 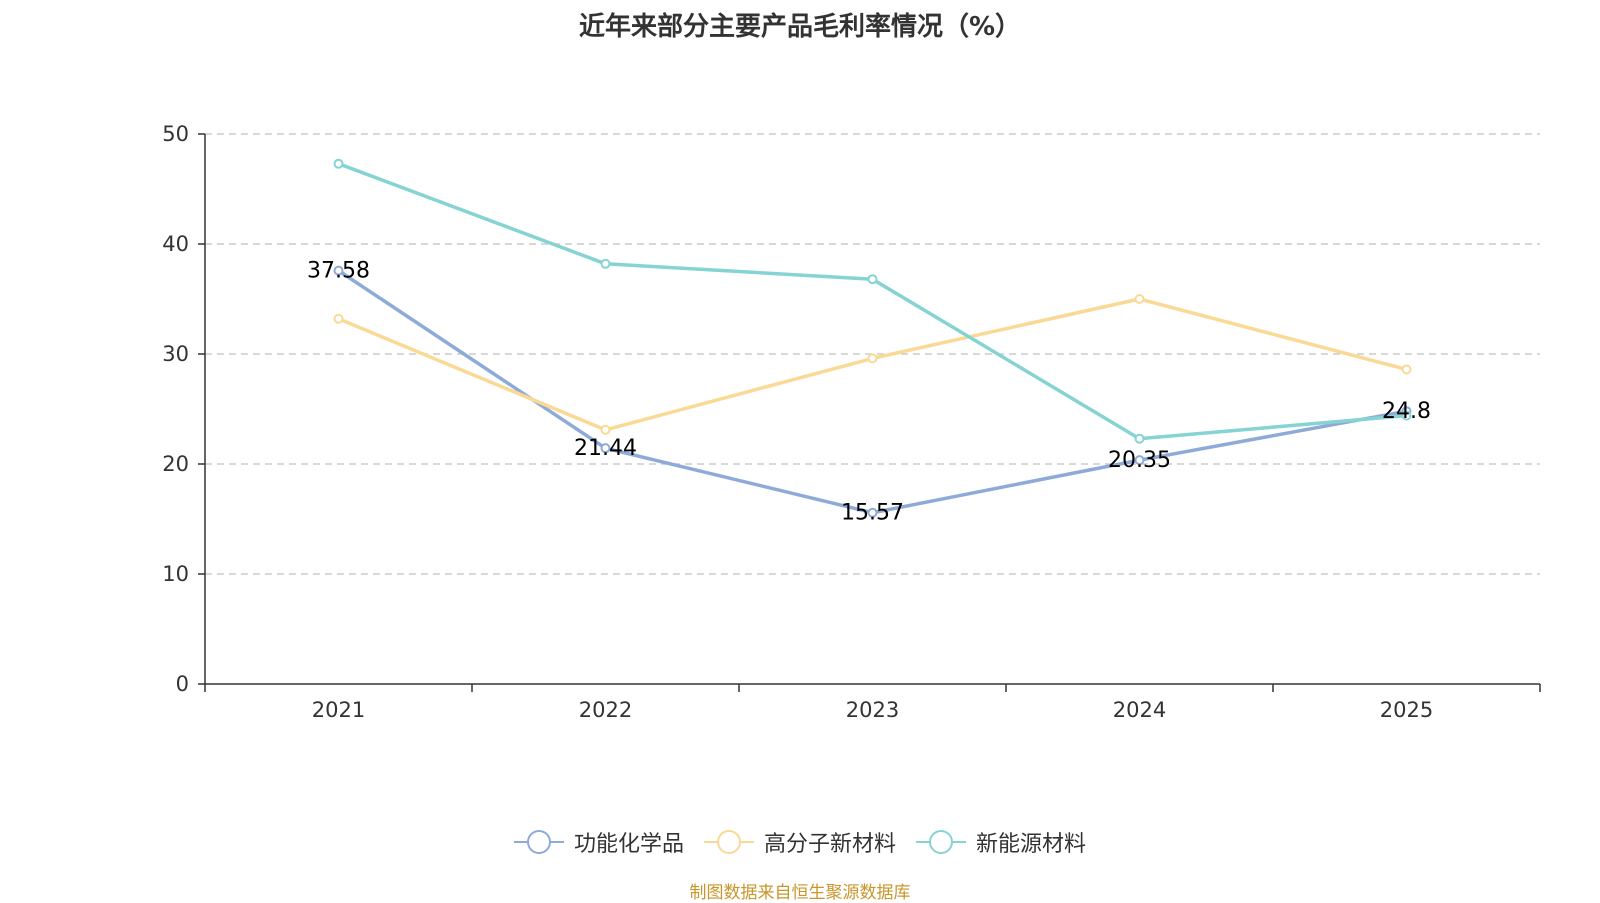 I want to click on legend-label: 新能源材料, so click(x=1031, y=844).